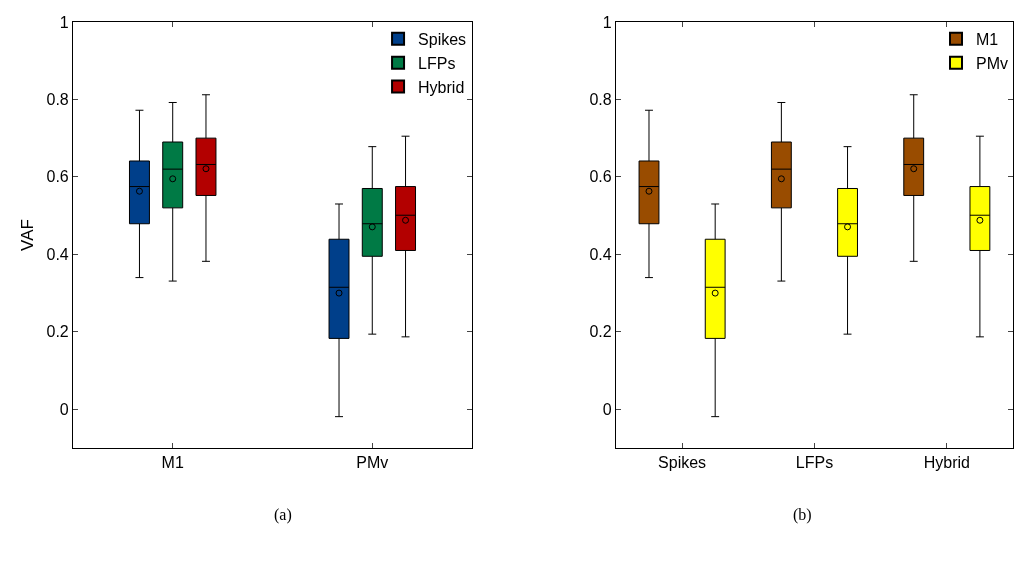 The width and height of the screenshot is (1014, 565). Describe the element at coordinates (283, 515) in the screenshot. I see `text: (a)` at that location.